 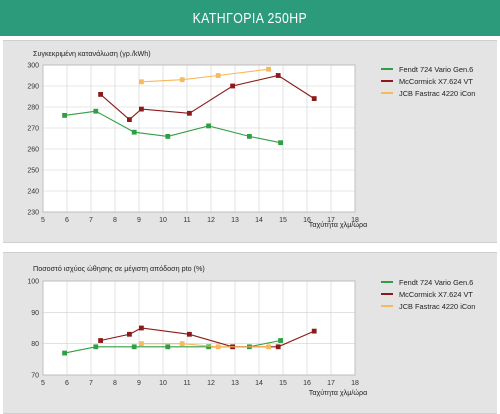 I want to click on y-tick-label: 250, so click(x=33, y=171).